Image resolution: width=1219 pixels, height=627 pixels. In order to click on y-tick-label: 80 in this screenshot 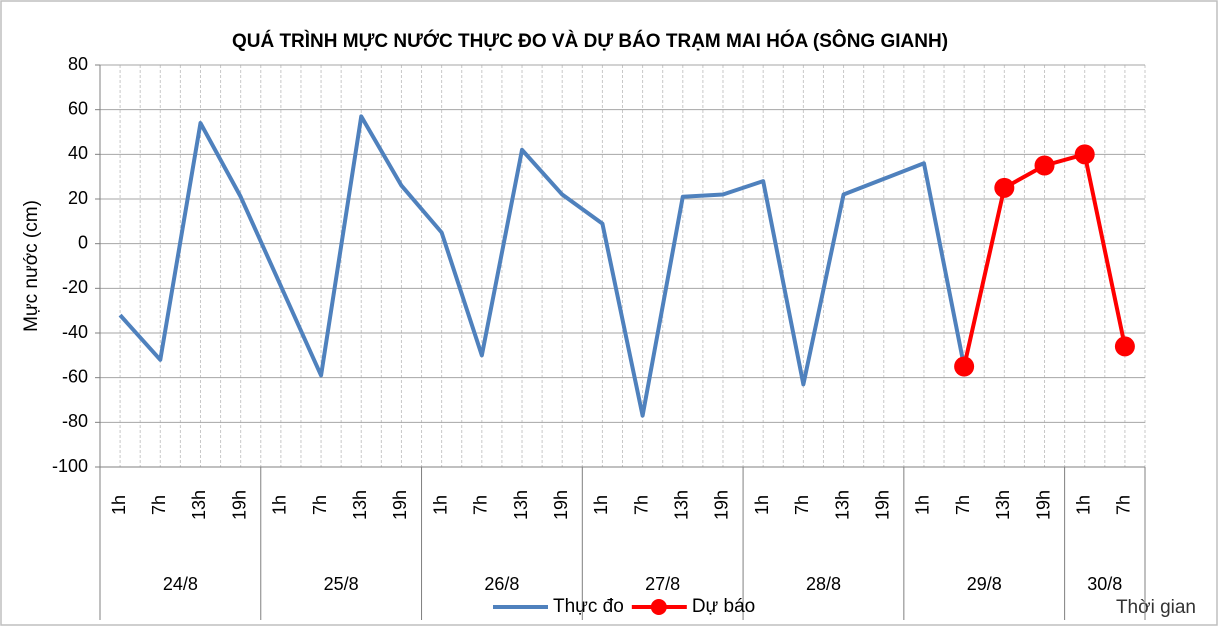, I will do `click(78, 64)`.